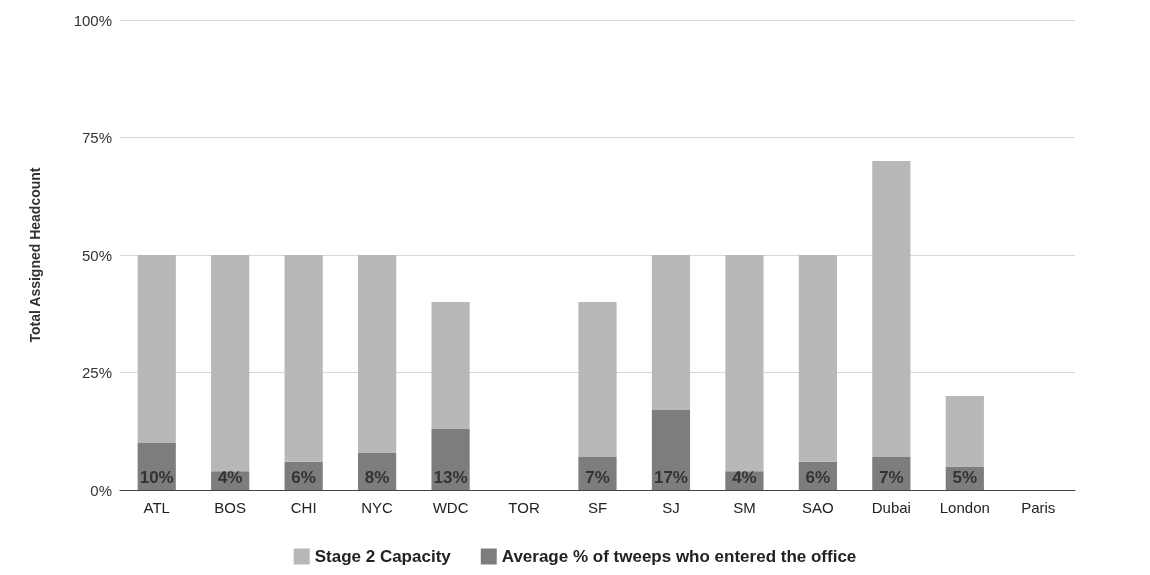 The width and height of the screenshot is (1150, 575). I want to click on x-tick-label: CHI, so click(303, 507).